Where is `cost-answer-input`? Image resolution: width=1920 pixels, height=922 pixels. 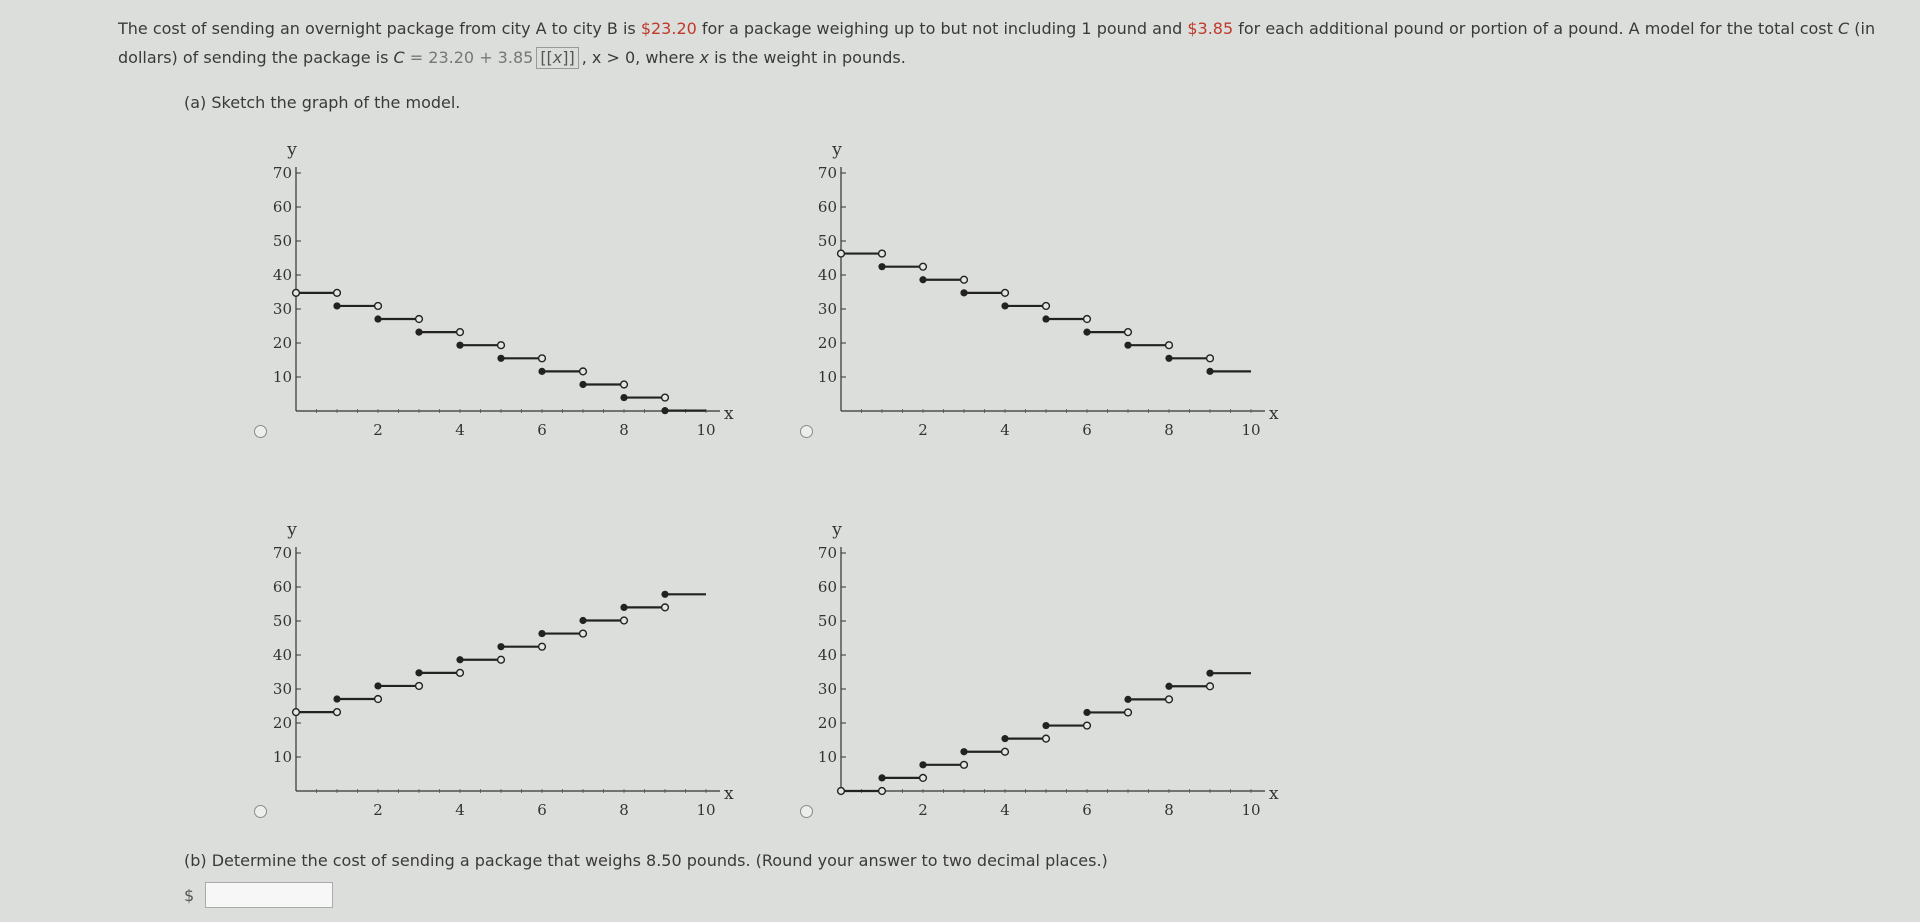 cost-answer-input is located at coordinates (269, 895).